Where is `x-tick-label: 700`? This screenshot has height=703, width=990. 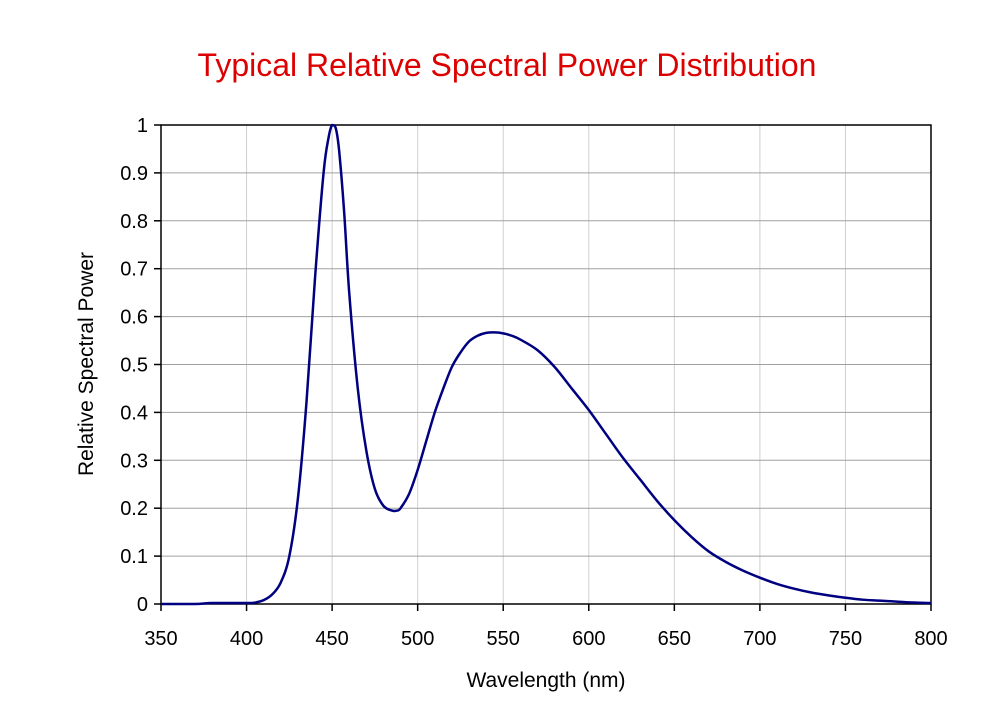
x-tick-label: 700 is located at coordinates (759, 639).